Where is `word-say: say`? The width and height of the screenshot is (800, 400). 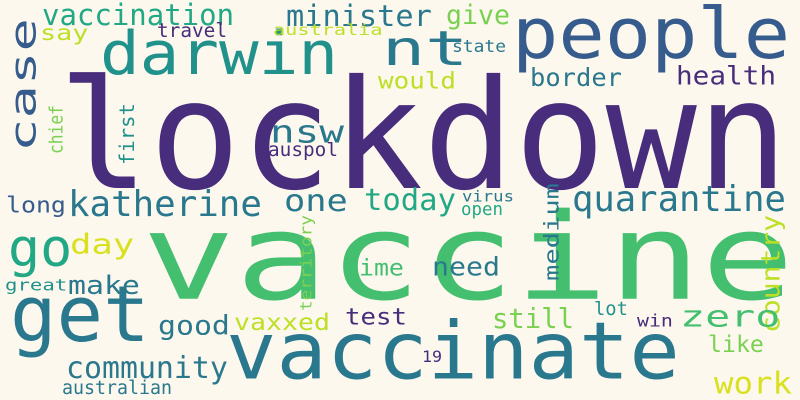
word-say: say is located at coordinates (64, 33).